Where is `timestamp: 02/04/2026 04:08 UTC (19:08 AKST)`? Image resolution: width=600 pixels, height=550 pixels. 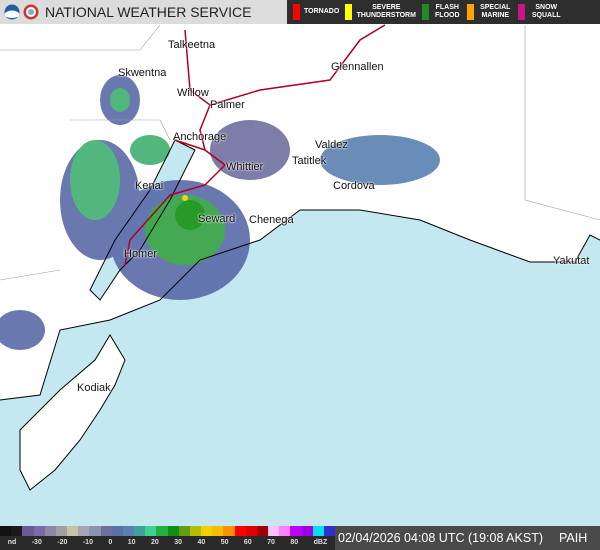 timestamp: 02/04/2026 04:08 UTC (19:08 AKST) is located at coordinates (440, 538).